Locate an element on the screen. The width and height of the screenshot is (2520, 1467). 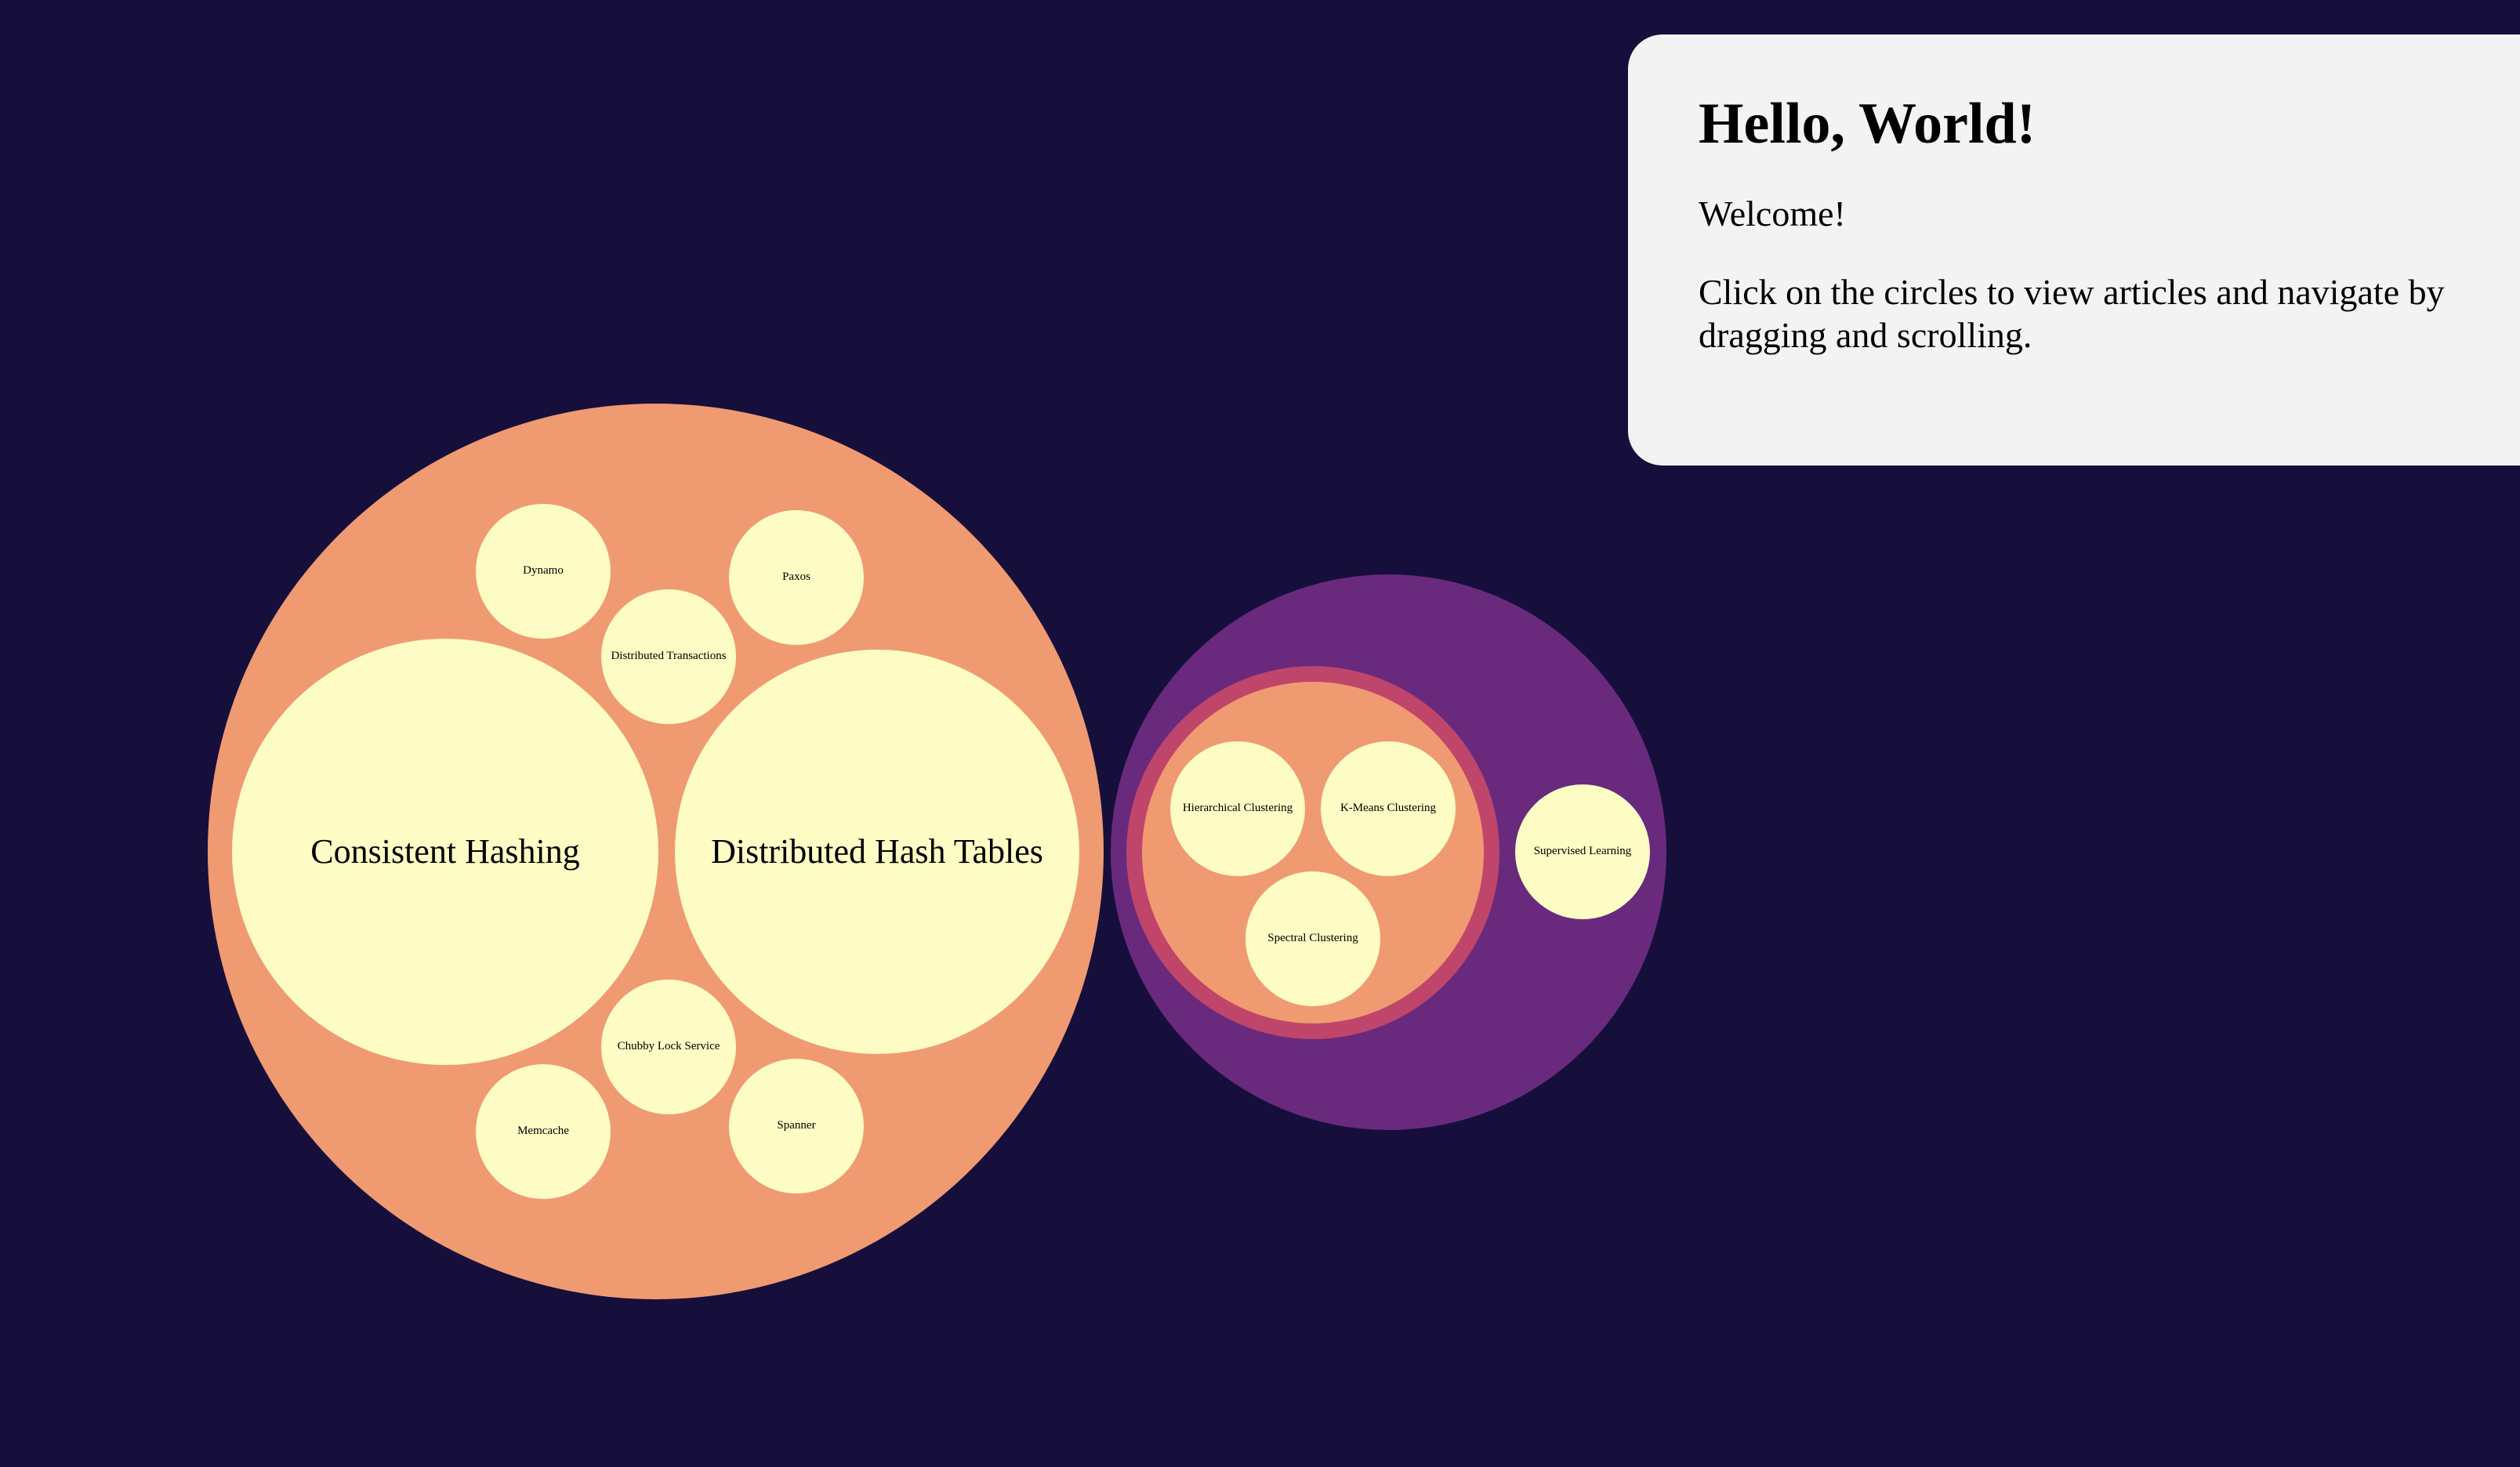
bubble-label: Spanner is located at coordinates (796, 1125).